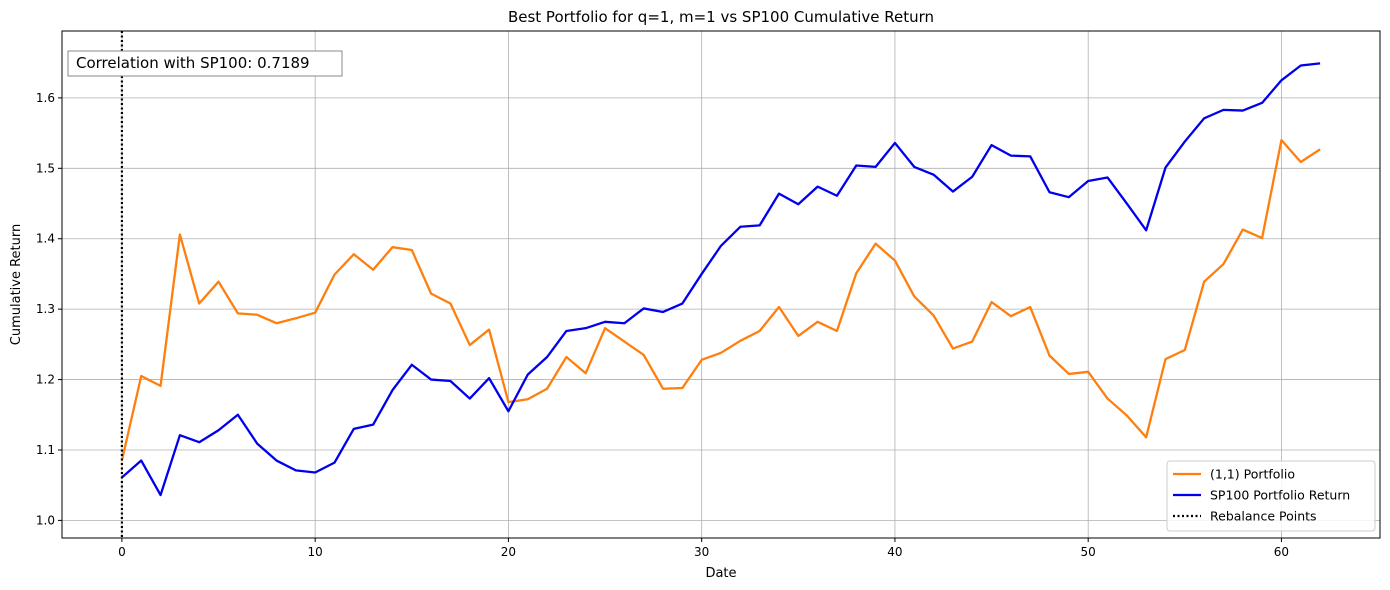 This screenshot has height=590, width=1390. I want to click on x-tick-label: 10, so click(315, 552).